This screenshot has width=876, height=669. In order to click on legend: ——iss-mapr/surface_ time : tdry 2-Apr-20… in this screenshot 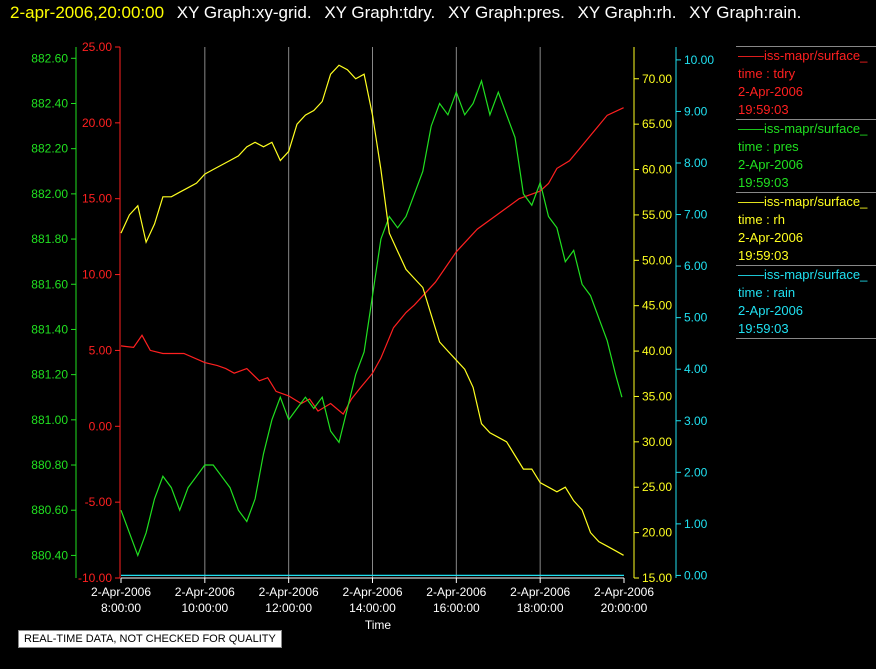, I will do `click(806, 192)`.